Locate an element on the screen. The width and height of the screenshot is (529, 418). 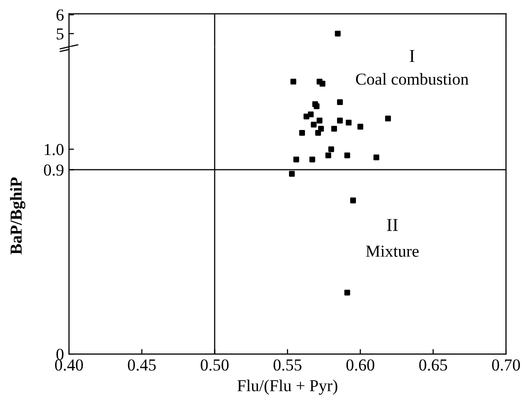
annotation: I is located at coordinates (412, 56).